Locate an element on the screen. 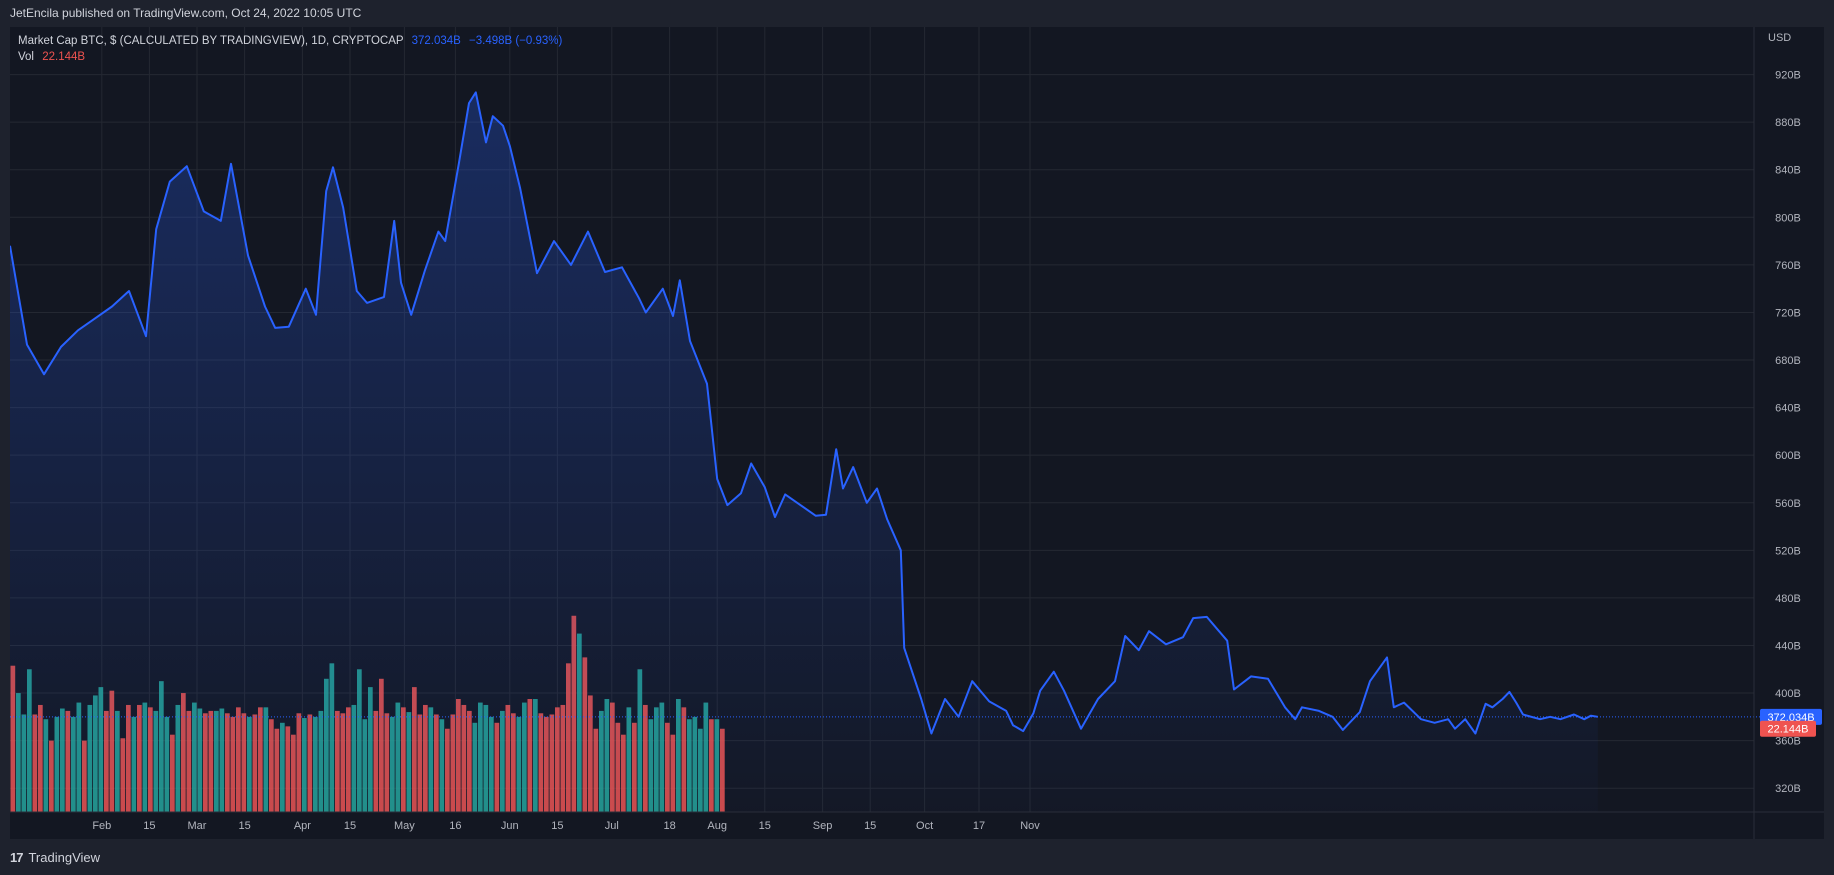 The width and height of the screenshot is (1834, 875). last-volume-badge: 22.144B is located at coordinates (1788, 728).